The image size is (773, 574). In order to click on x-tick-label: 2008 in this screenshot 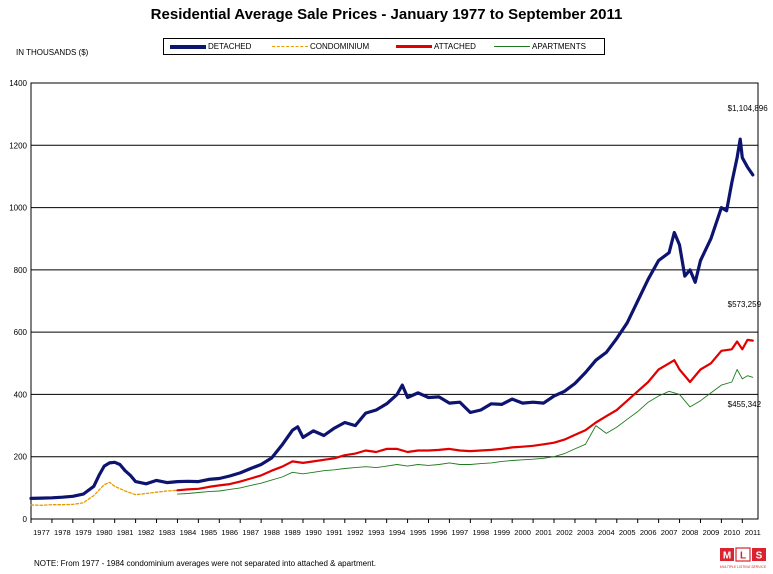, I will do `click(690, 532)`.